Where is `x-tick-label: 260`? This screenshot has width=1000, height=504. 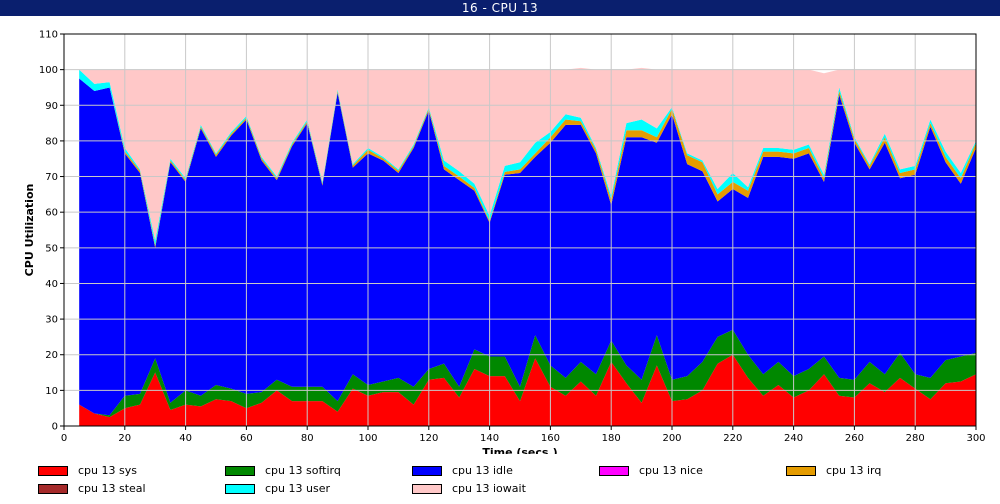
x-tick-label: 260 is located at coordinates (854, 438).